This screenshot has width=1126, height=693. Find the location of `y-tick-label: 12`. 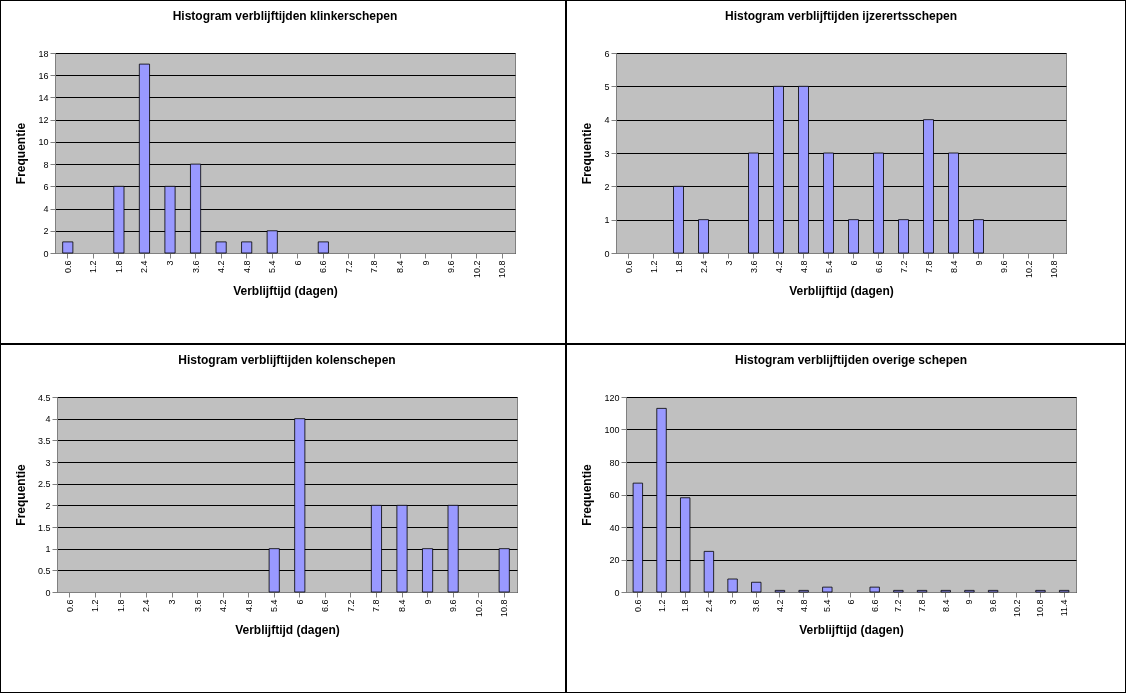

y-tick-label: 12 is located at coordinates (43, 120).